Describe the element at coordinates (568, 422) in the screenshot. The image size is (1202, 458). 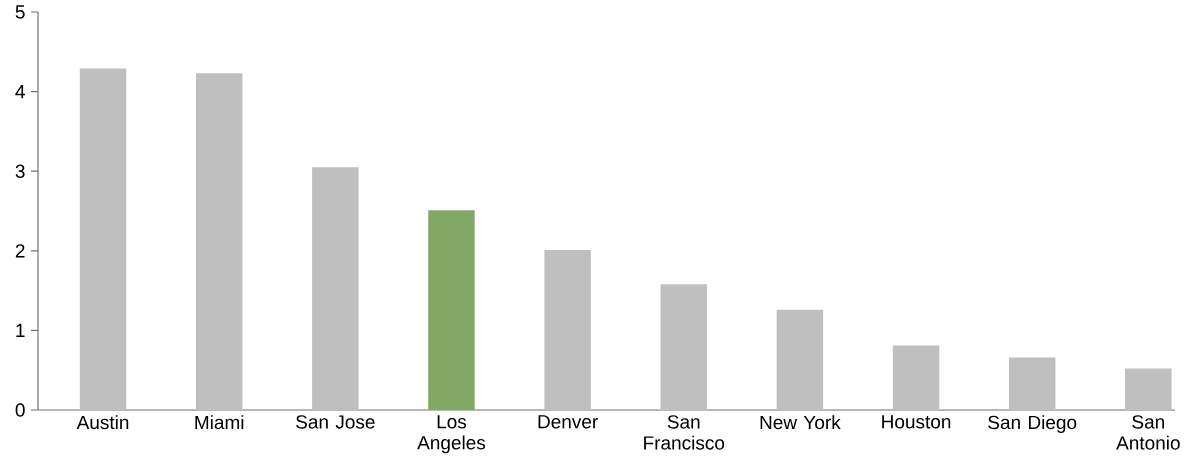
I see `x-tick-label: Denver` at that location.